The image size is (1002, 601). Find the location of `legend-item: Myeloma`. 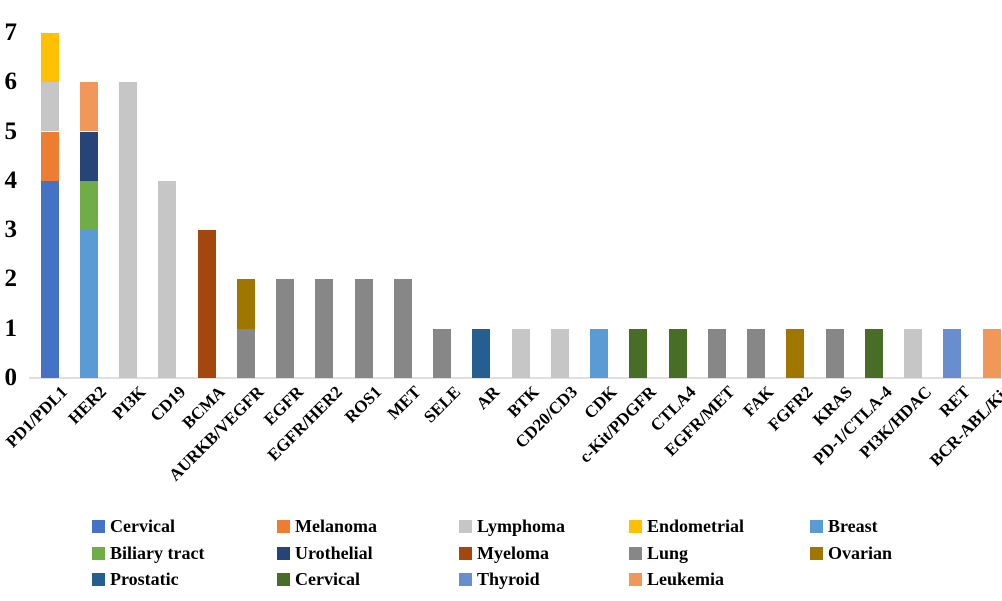

legend-item: Myeloma is located at coordinates (504, 553).